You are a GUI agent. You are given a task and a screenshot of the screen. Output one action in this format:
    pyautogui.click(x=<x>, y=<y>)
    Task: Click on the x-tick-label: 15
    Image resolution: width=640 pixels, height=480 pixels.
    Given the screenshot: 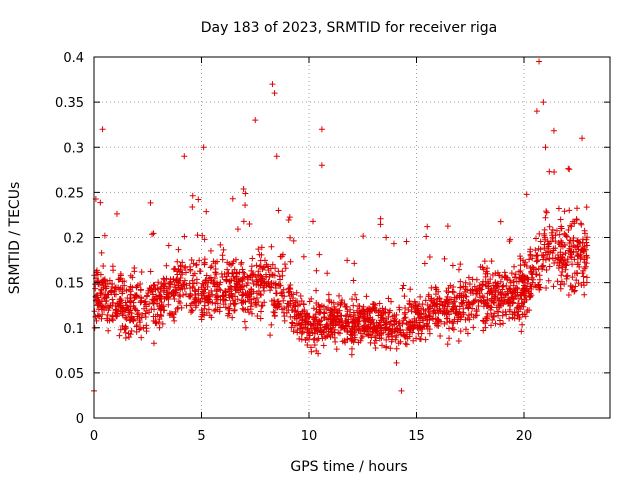 What is the action you would take?
    pyautogui.click(x=416, y=436)
    